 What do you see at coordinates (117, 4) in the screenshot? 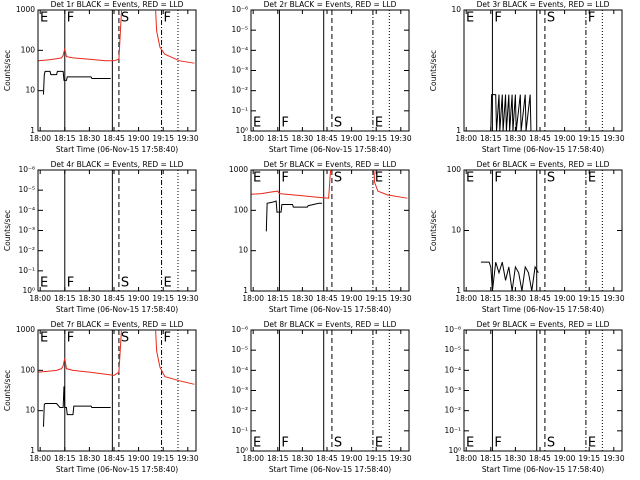
I see `panel-title: Det 1r BLACK = Events, RED = LLD` at bounding box center [117, 4].